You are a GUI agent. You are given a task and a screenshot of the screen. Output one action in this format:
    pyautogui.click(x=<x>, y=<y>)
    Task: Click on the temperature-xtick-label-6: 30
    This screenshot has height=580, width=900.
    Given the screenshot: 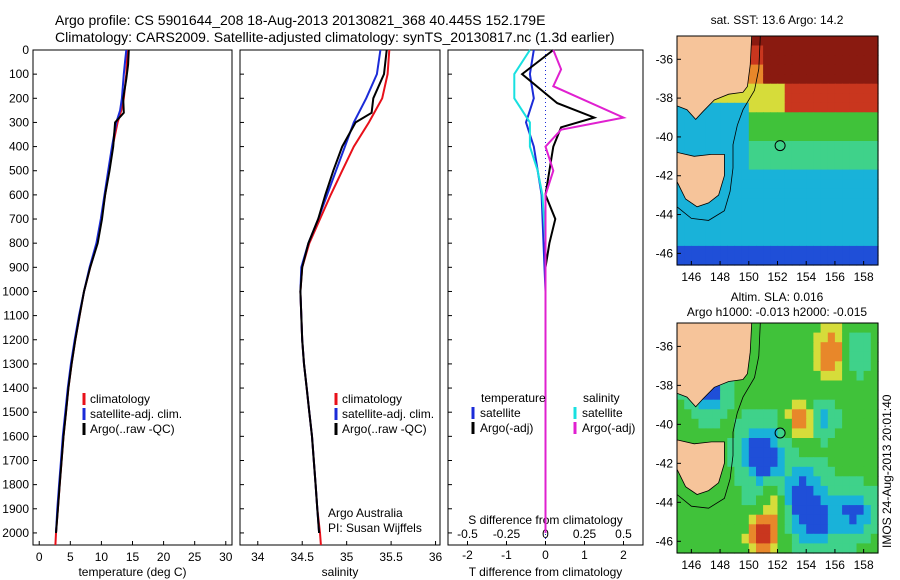 What is the action you would take?
    pyautogui.click(x=226, y=557)
    